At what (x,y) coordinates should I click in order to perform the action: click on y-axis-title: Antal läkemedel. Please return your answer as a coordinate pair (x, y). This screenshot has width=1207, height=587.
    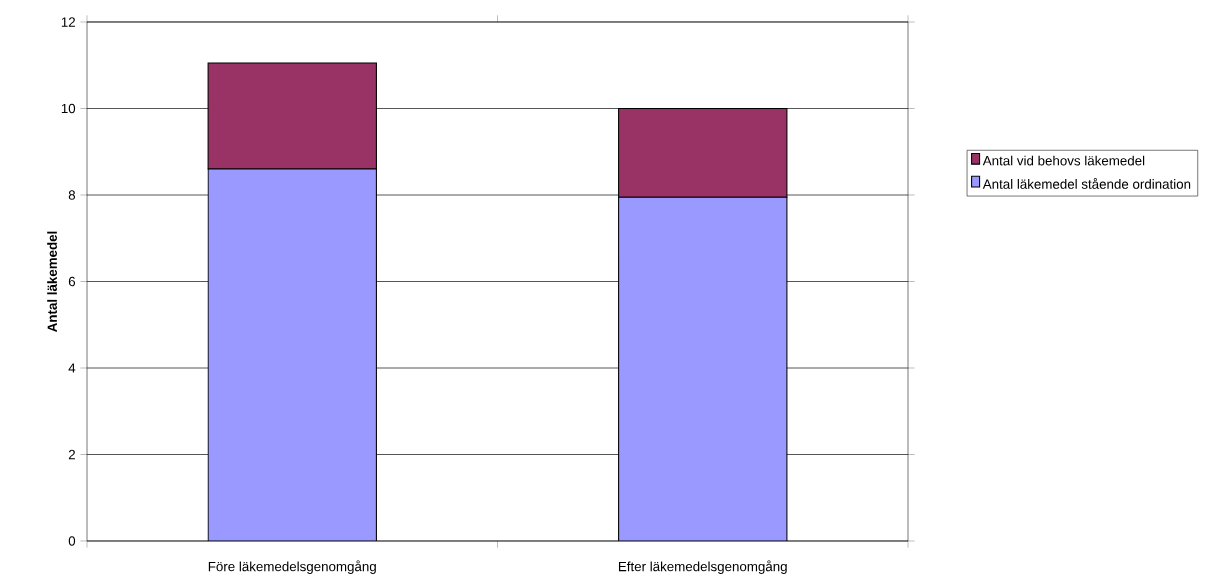
    Looking at the image, I should click on (52, 281).